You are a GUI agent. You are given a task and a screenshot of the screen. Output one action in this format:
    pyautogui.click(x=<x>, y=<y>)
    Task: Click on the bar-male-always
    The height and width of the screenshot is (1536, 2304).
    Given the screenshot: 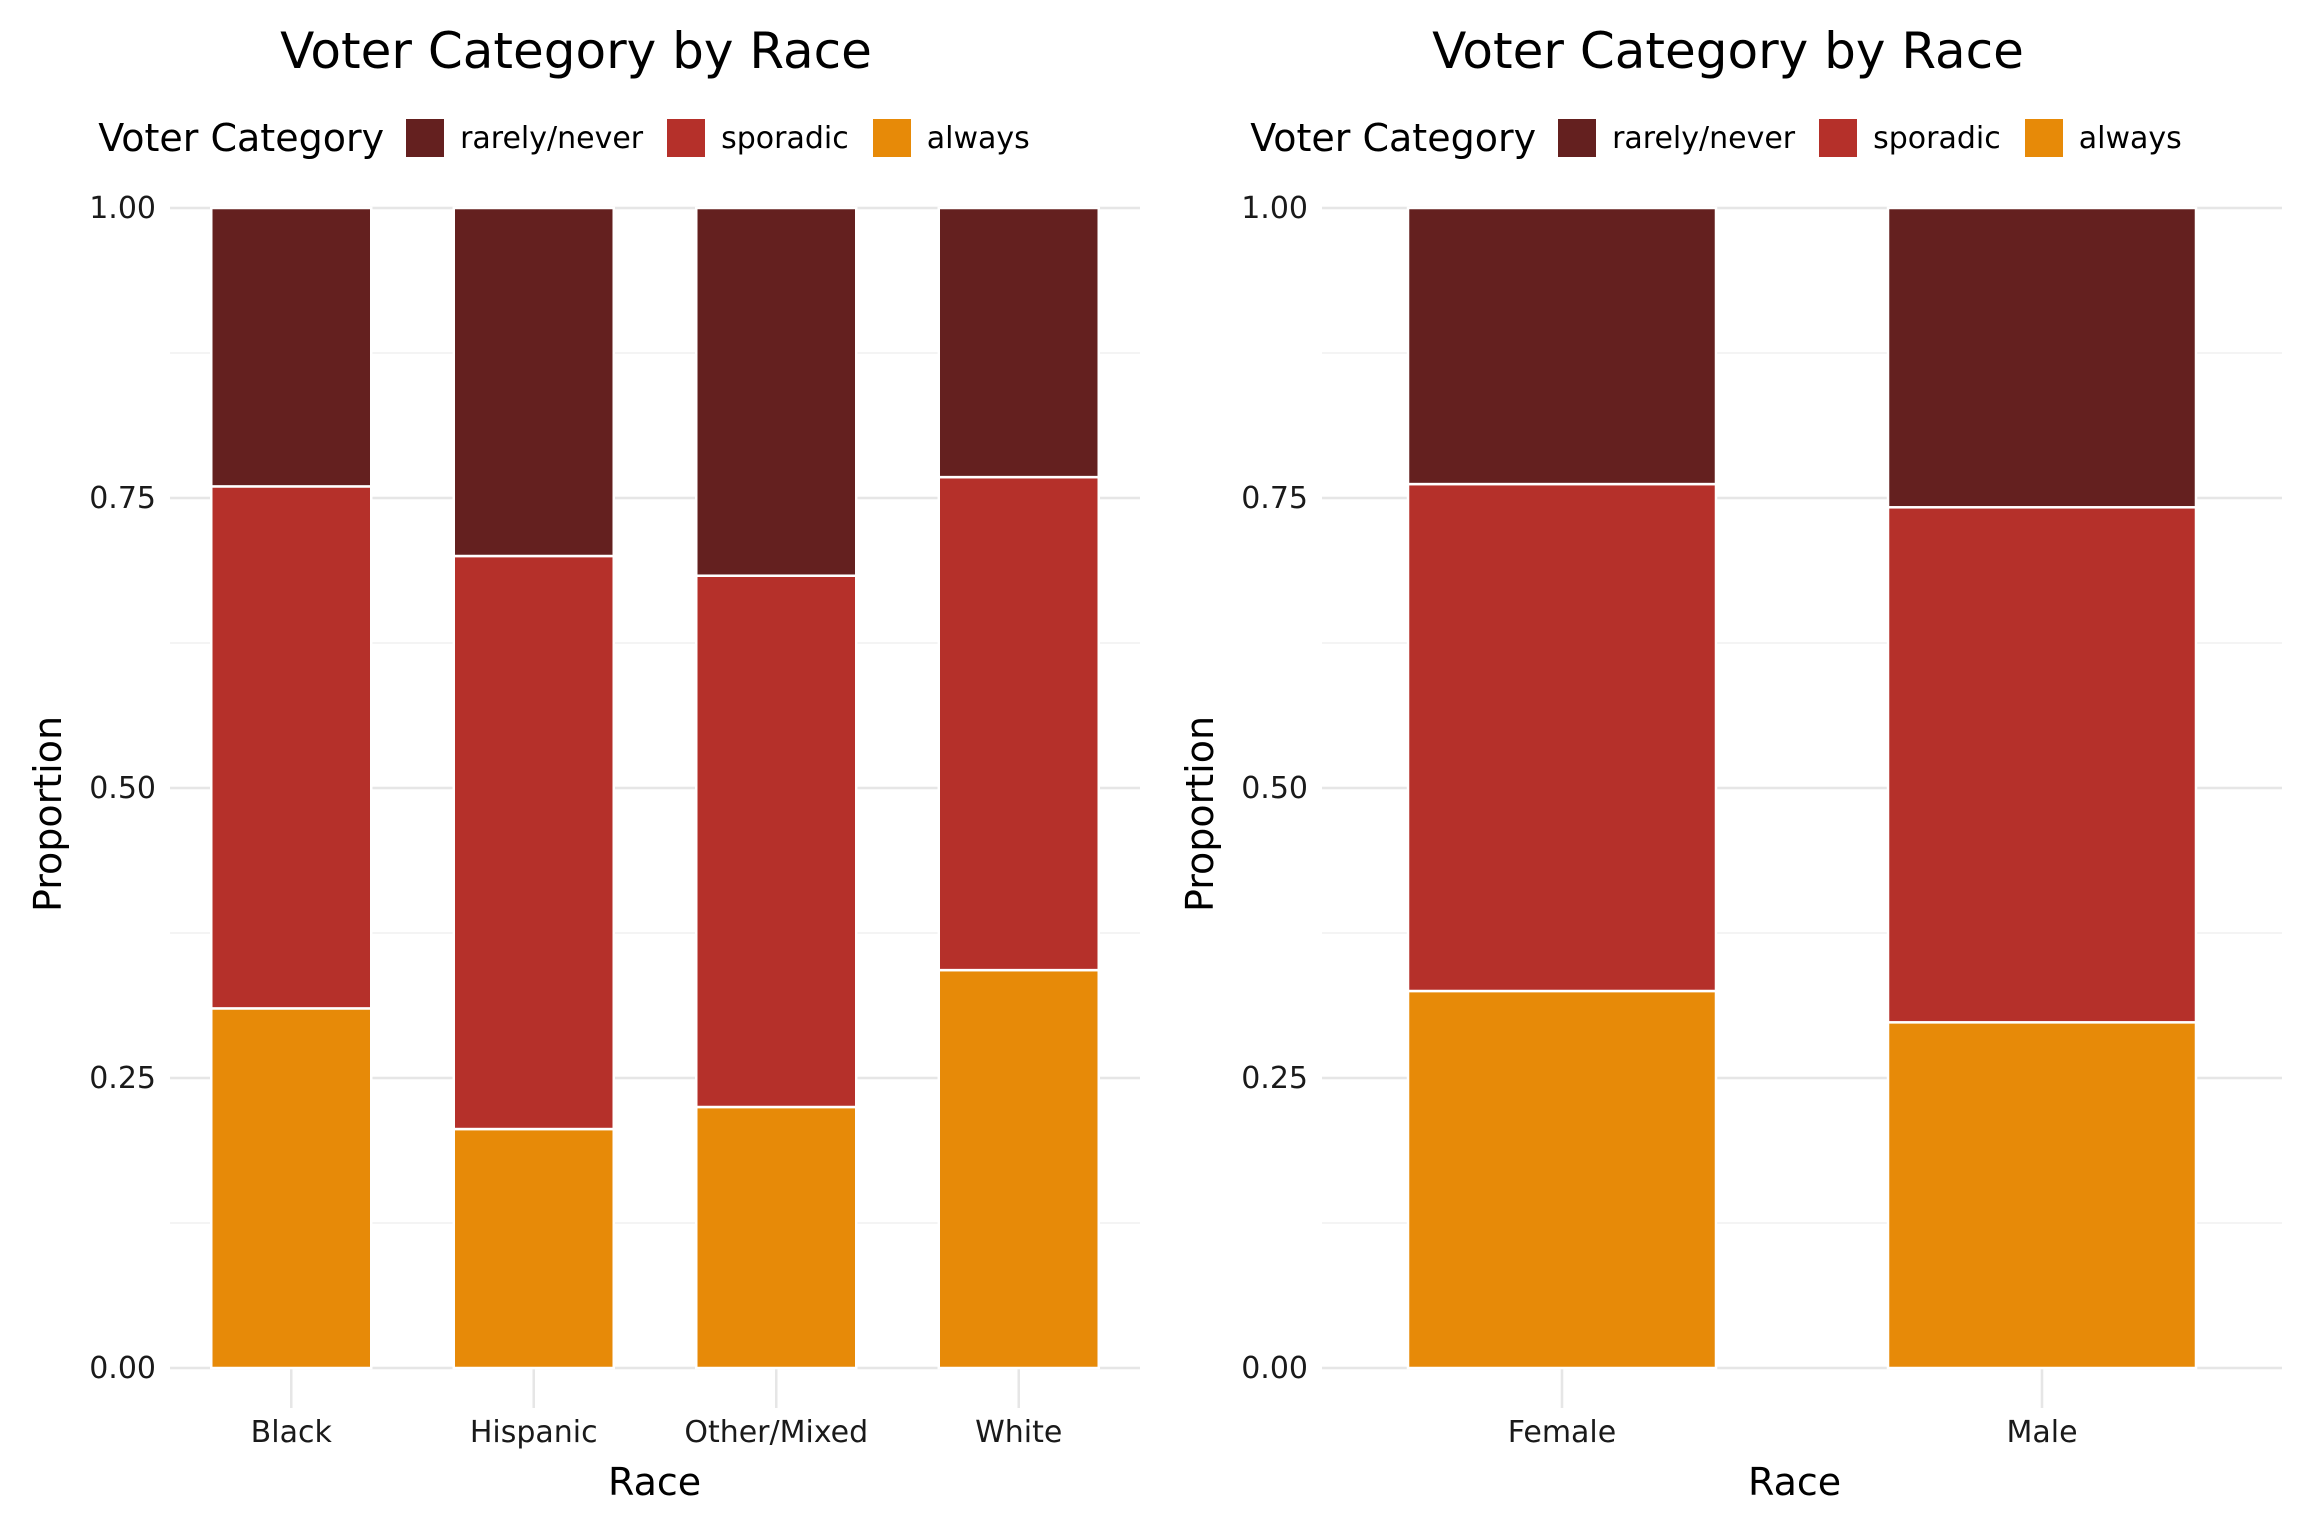 What is the action you would take?
    pyautogui.click(x=2042, y=1195)
    